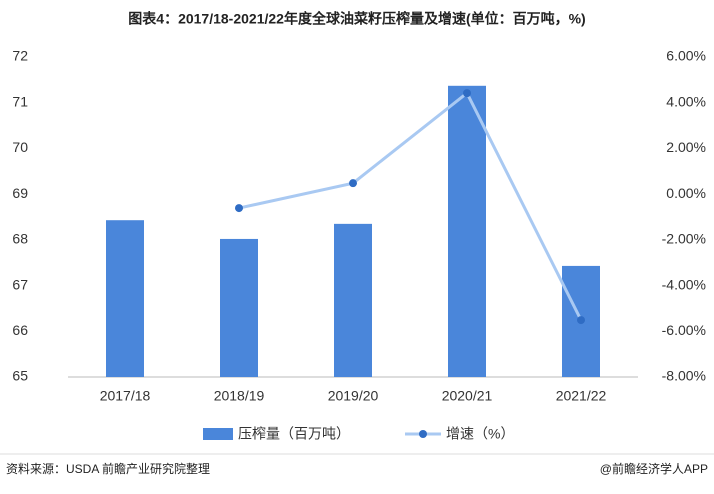 This screenshot has width=714, height=494. Describe the element at coordinates (20, 330) in the screenshot. I see `y-tick-label: 66` at that location.